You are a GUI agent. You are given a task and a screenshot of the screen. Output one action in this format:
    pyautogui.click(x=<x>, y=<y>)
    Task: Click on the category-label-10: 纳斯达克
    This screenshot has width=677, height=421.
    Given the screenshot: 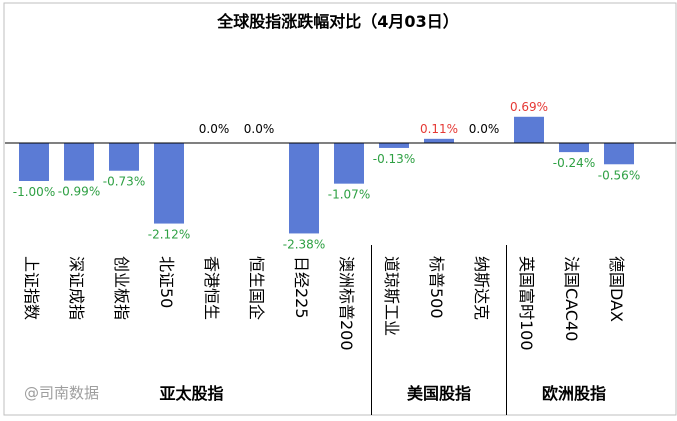 What is the action you would take?
    pyautogui.click(x=481, y=288)
    